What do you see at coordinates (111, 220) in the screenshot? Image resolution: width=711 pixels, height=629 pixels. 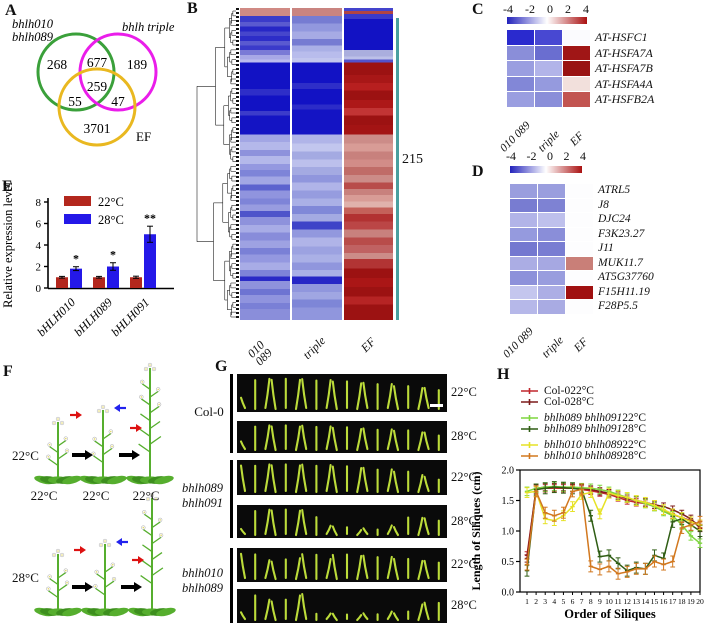 I see `e-legend-label: 28°C` at bounding box center [111, 220].